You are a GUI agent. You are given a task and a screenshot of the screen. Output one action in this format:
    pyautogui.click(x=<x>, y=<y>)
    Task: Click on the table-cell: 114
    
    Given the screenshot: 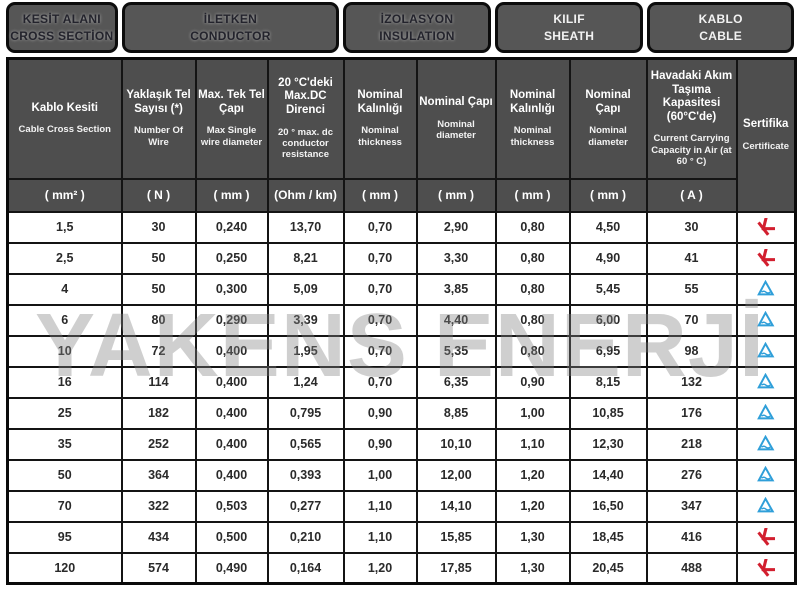 What is the action you would take?
    pyautogui.click(x=158, y=382)
    